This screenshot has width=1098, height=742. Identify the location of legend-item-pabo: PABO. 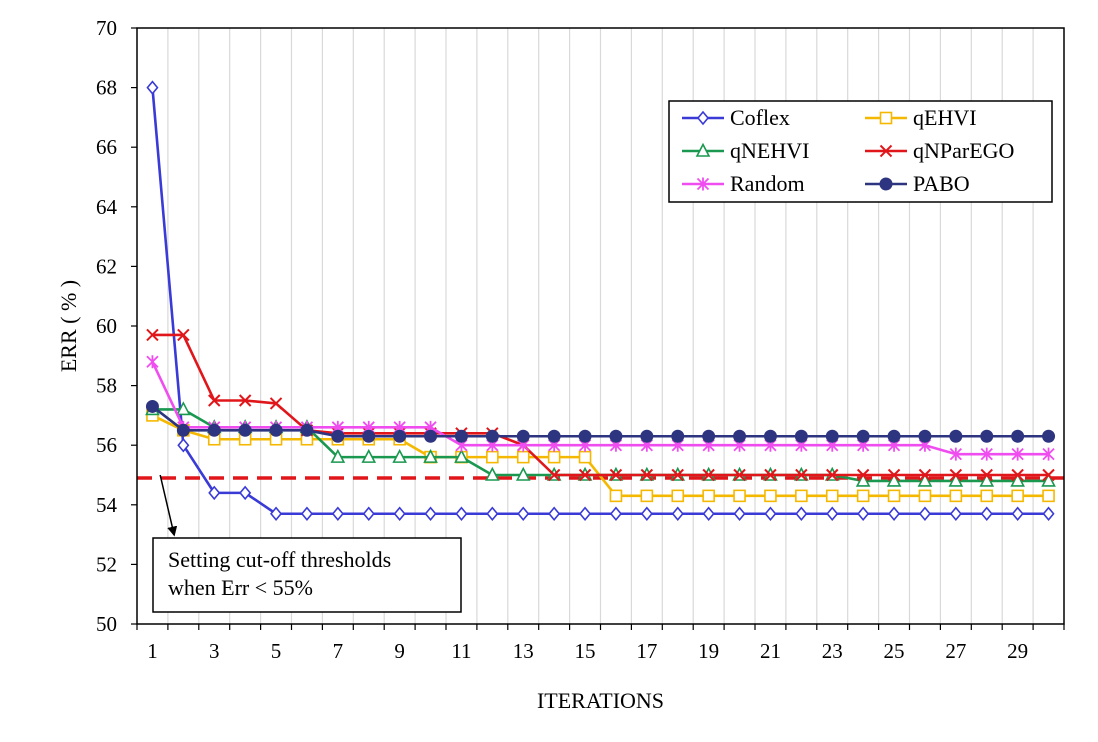
(917, 183).